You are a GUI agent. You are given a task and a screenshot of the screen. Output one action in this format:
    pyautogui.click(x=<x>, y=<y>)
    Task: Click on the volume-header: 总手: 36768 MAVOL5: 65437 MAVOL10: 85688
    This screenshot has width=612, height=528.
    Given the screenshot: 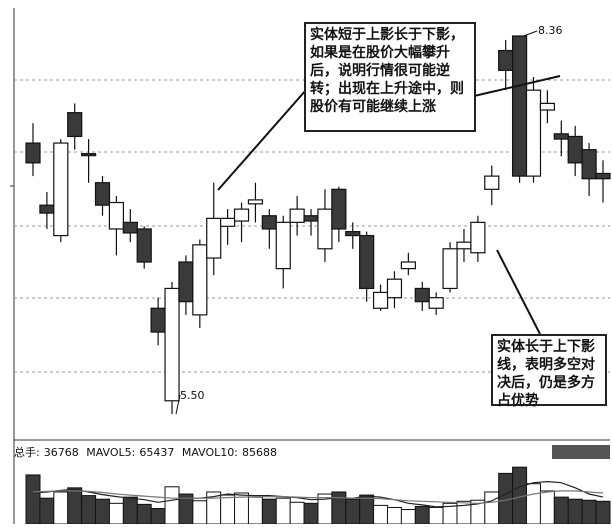 What is the action you would take?
    pyautogui.click(x=147, y=452)
    